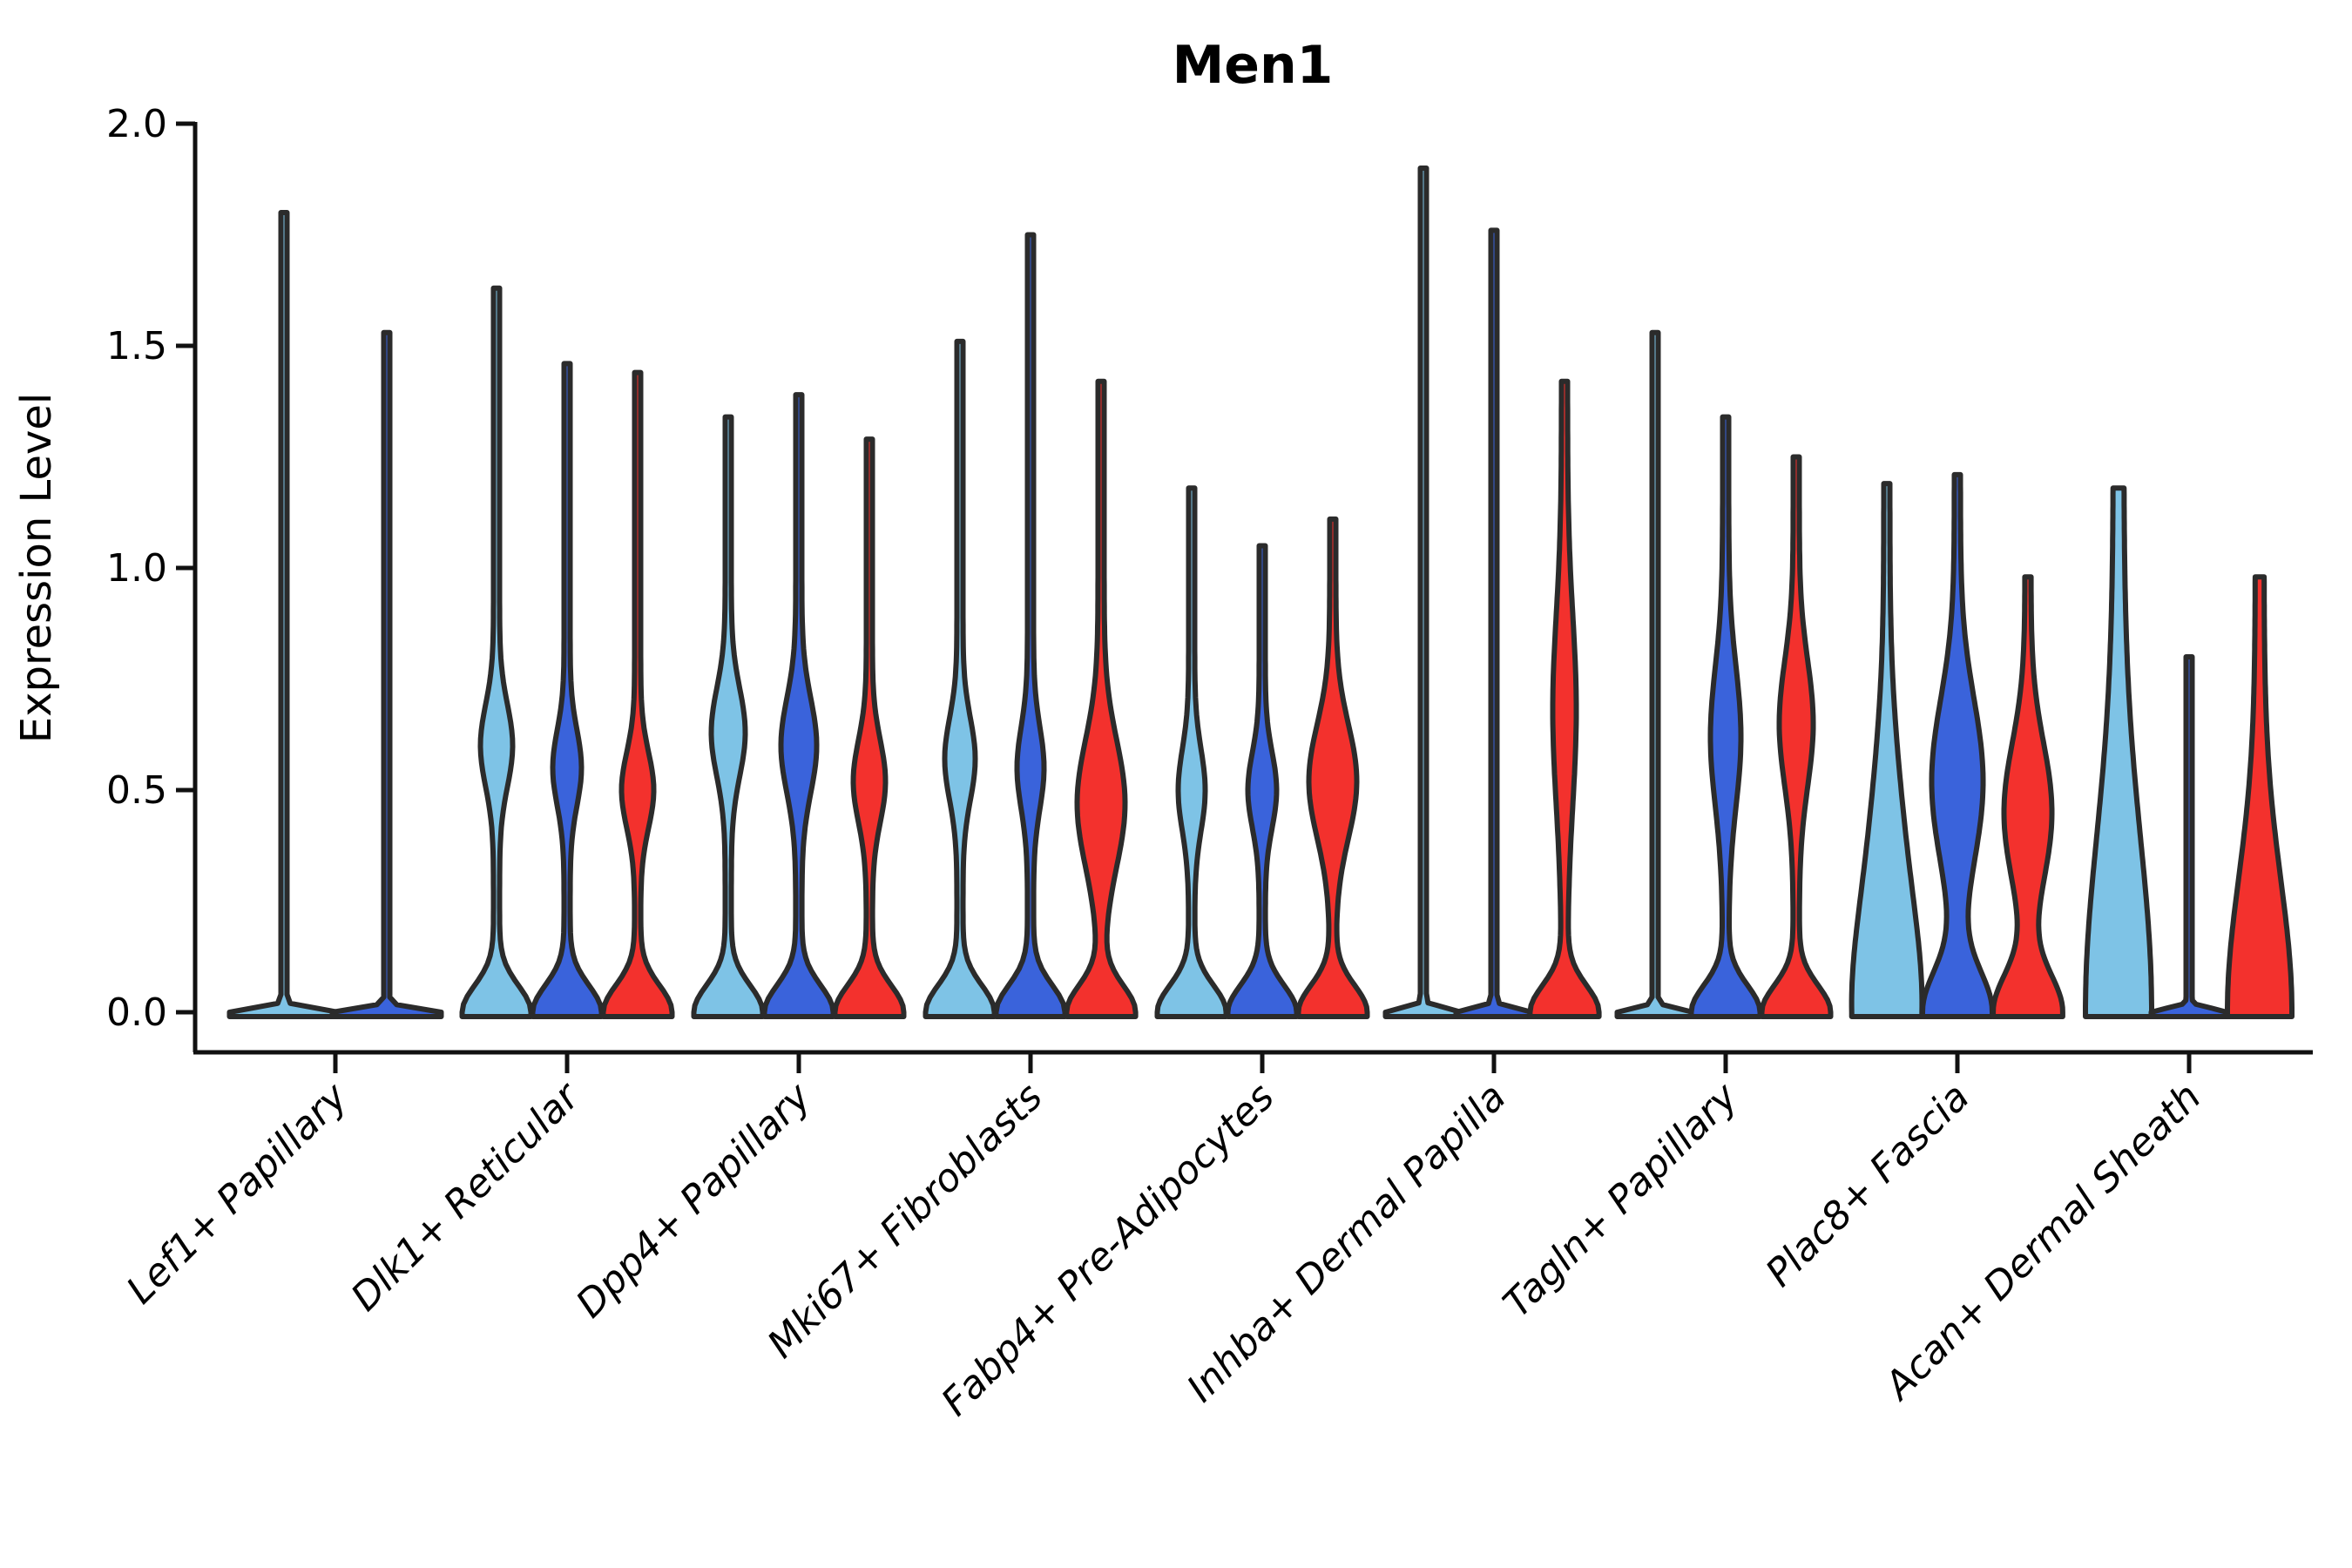 The width and height of the screenshot is (2352, 1568). What do you see at coordinates (1191, 752) in the screenshot?
I see `violin-light-blue-fabp4-pre-adipocytes` at bounding box center [1191, 752].